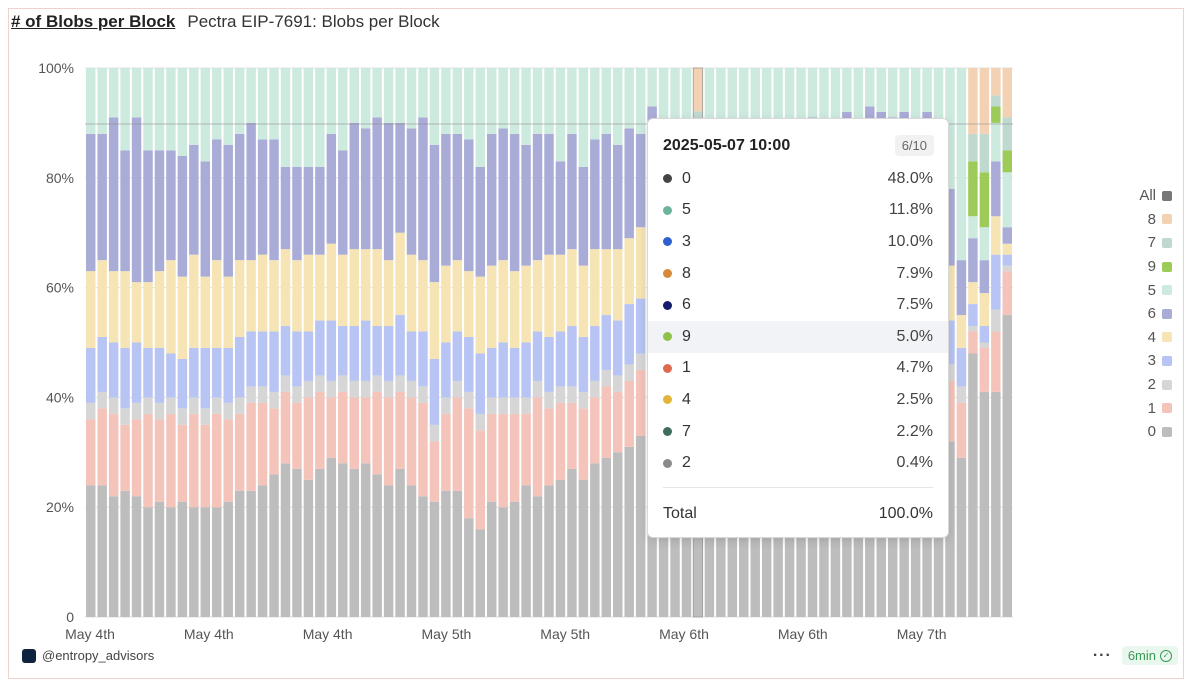 Image resolution: width=1200 pixels, height=687 pixels. I want to click on legend-item-1: 1, so click(1148, 408).